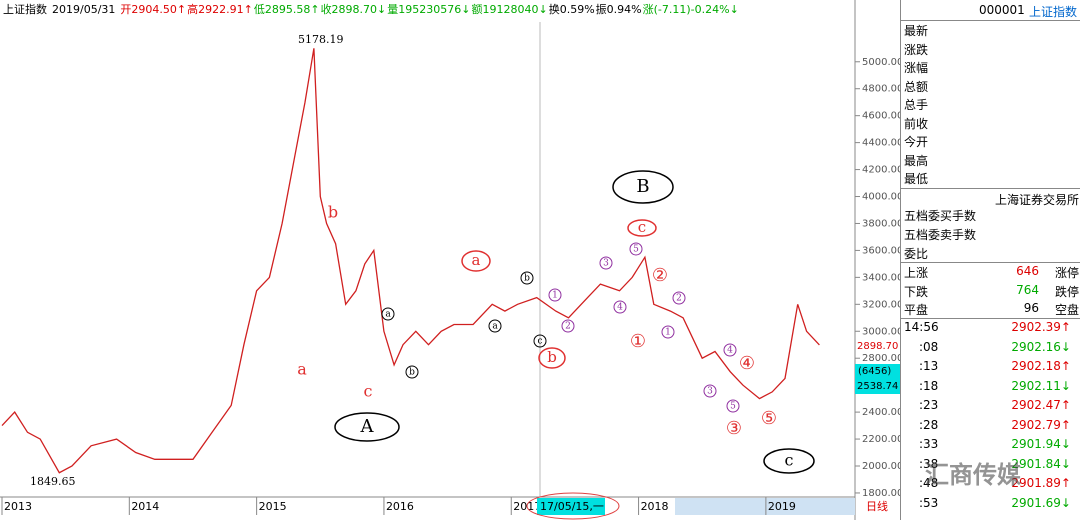 This screenshot has height=520, width=1080. Describe the element at coordinates (220, 9) in the screenshot. I see `header-field: 高2922.91↑` at that location.